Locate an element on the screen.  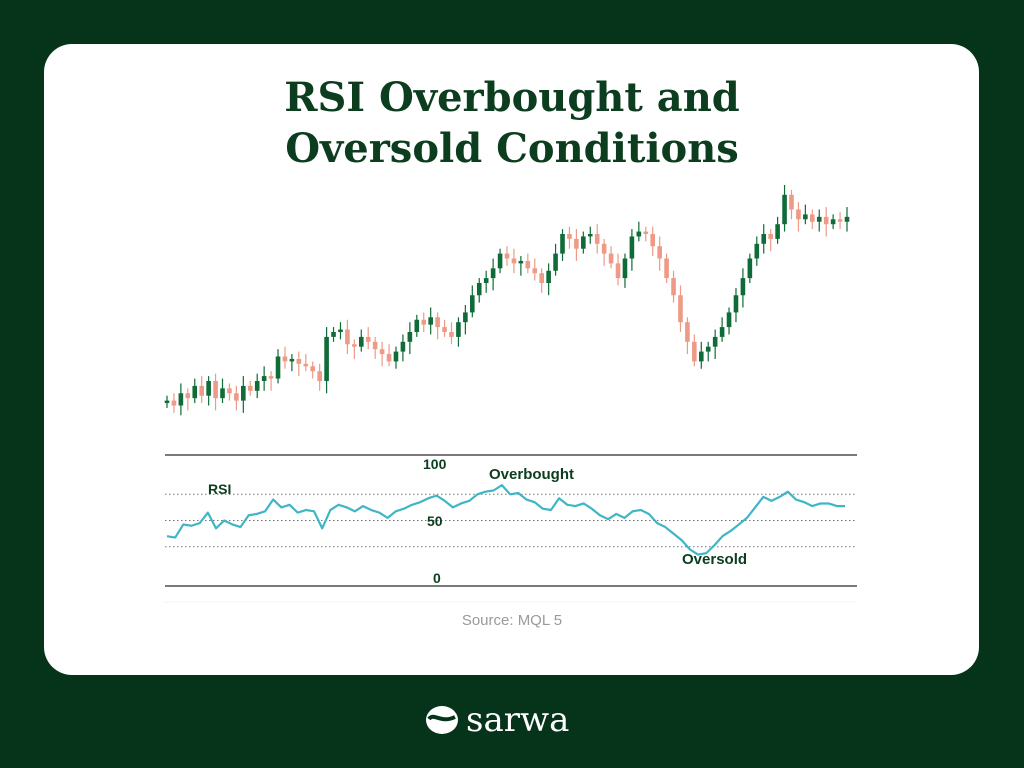
overbought-label: Overbought is located at coordinates (531, 474).